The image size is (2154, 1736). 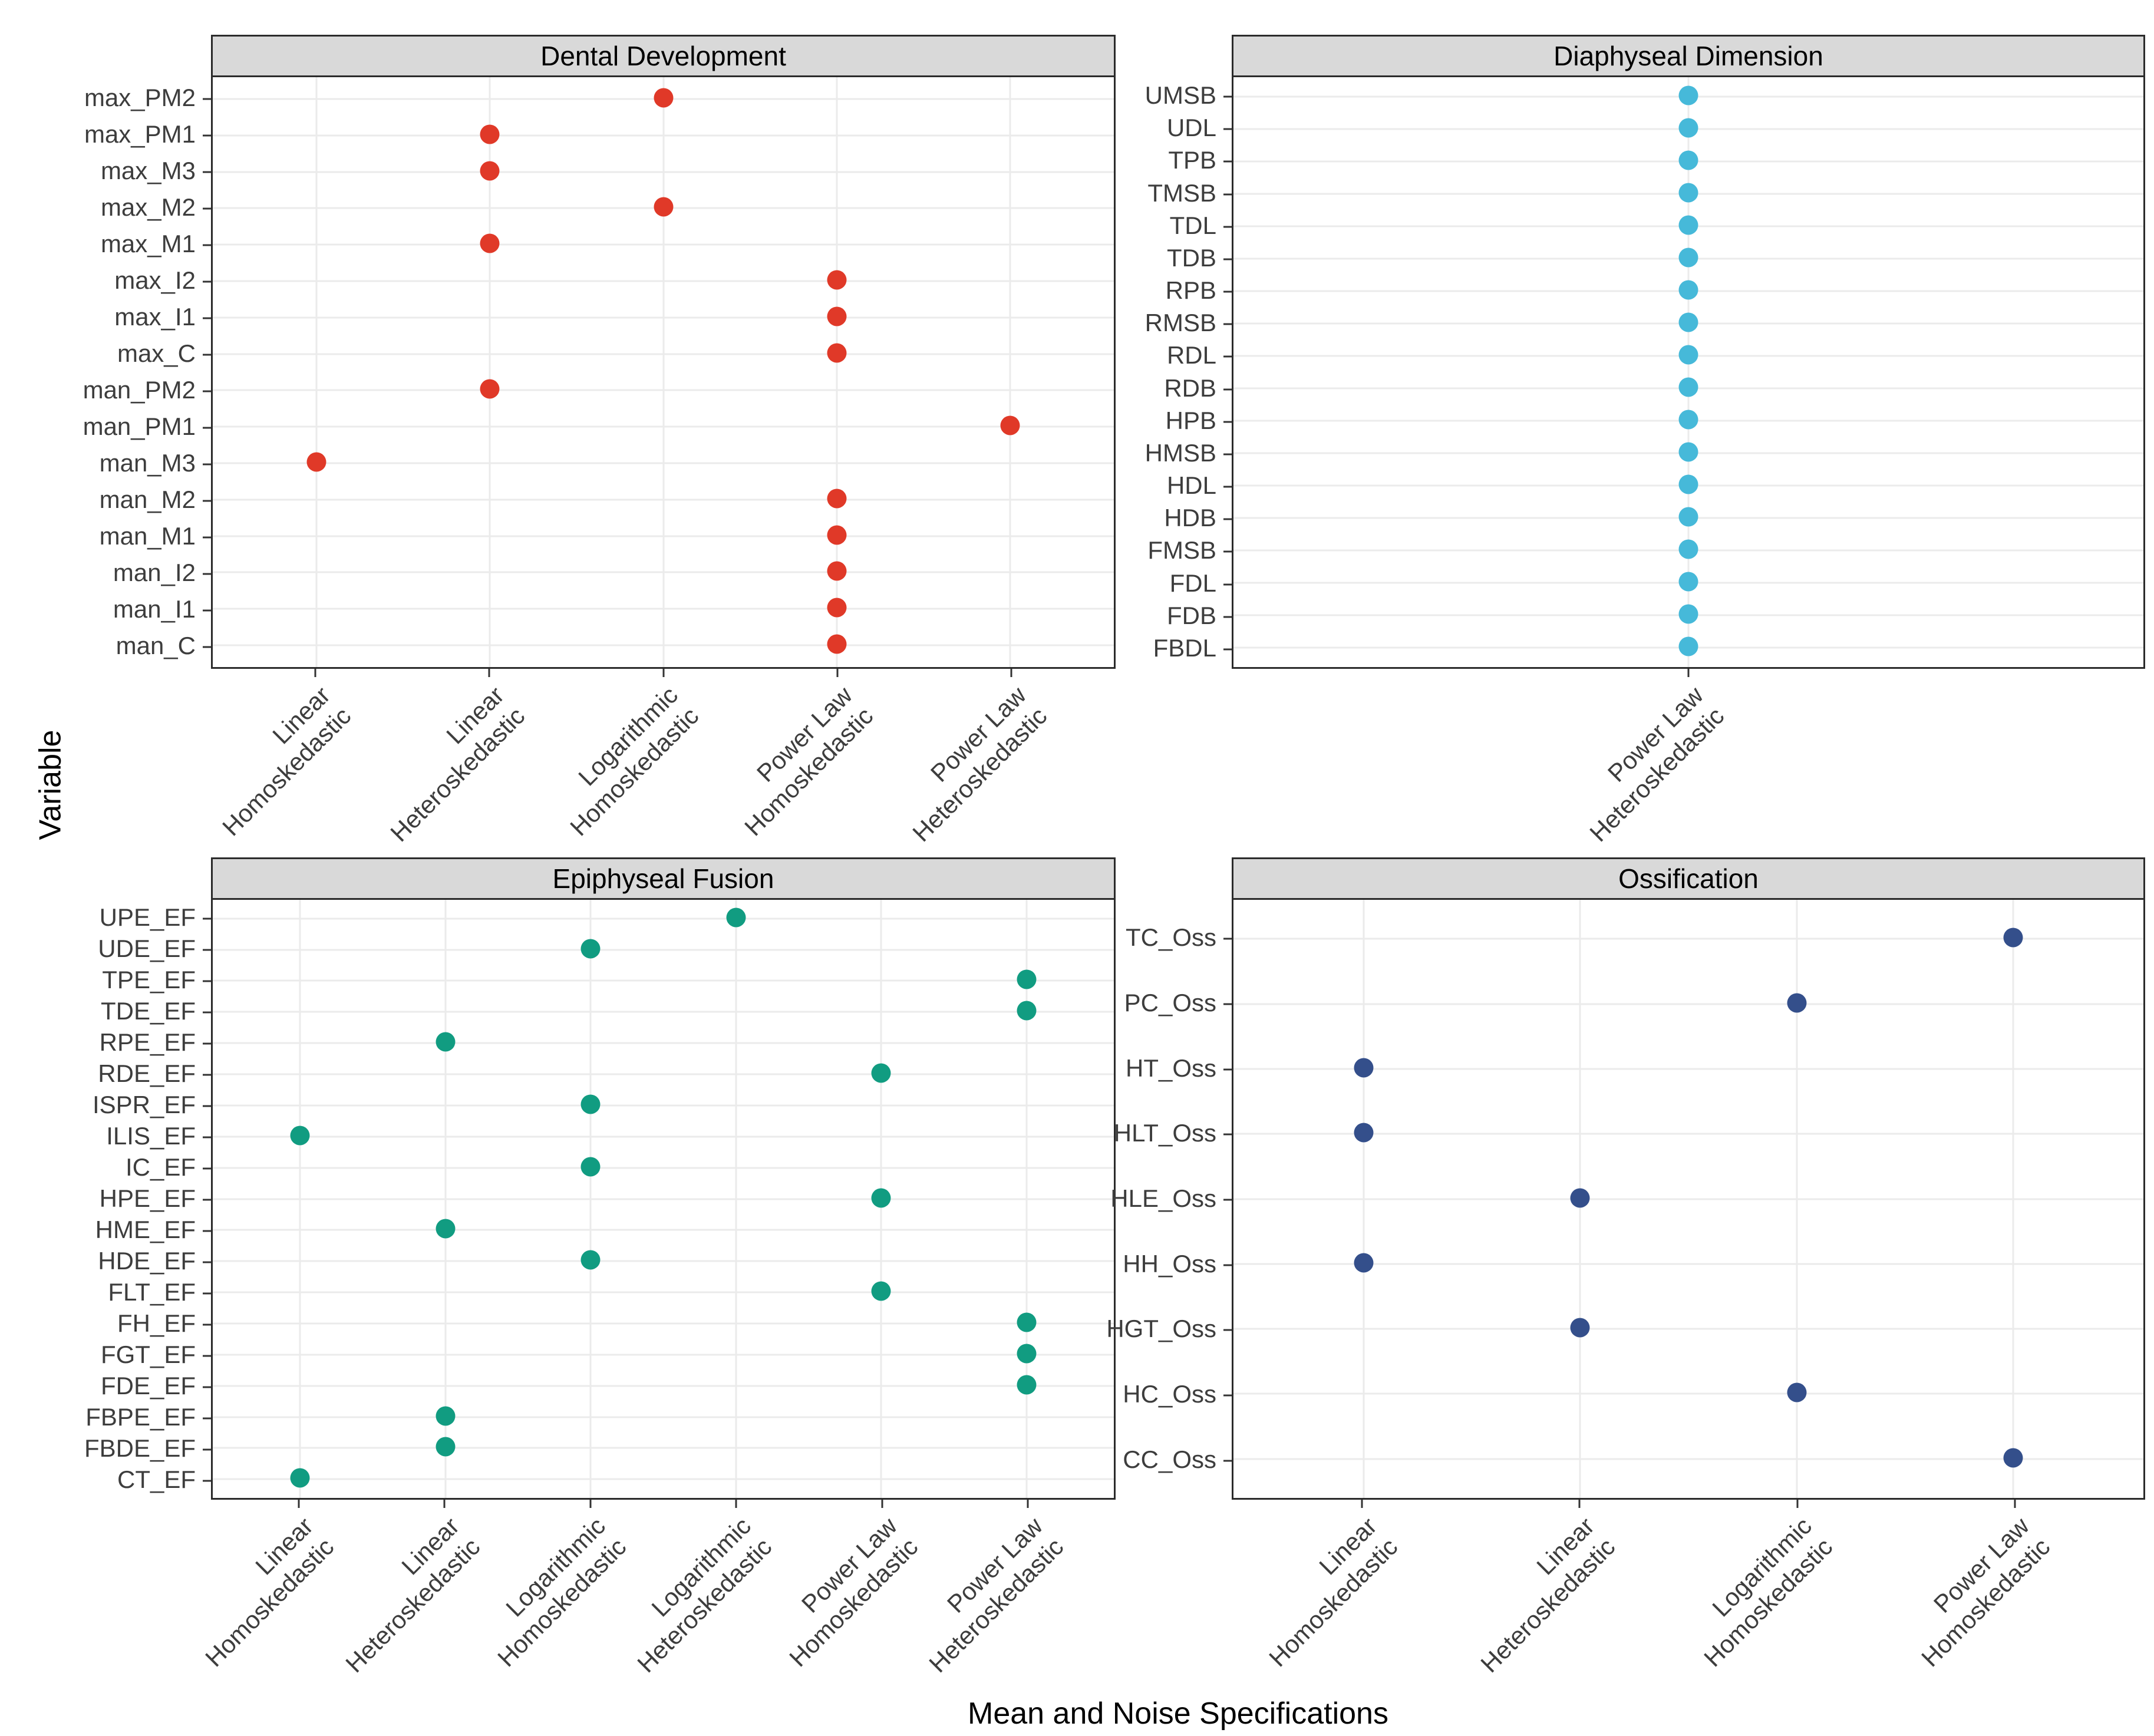 I want to click on y-tick-label: HGT_Oss, so click(x=1161, y=1329).